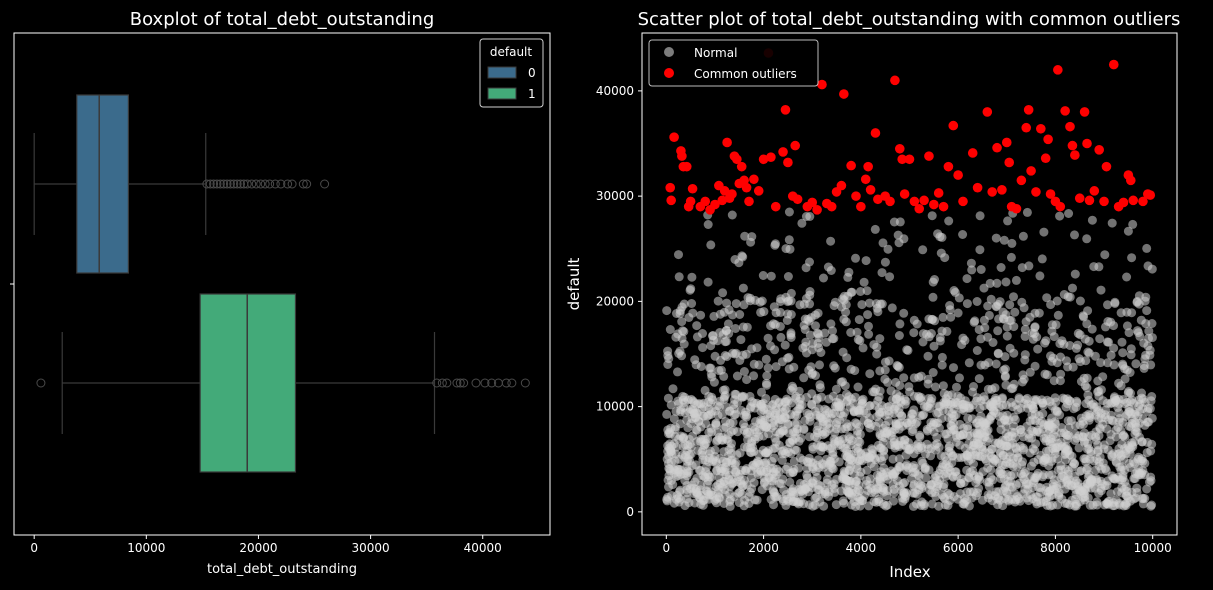  Describe the element at coordinates (958, 548) in the screenshot. I see `scatter-x-tick-label-6000: 6000` at that location.